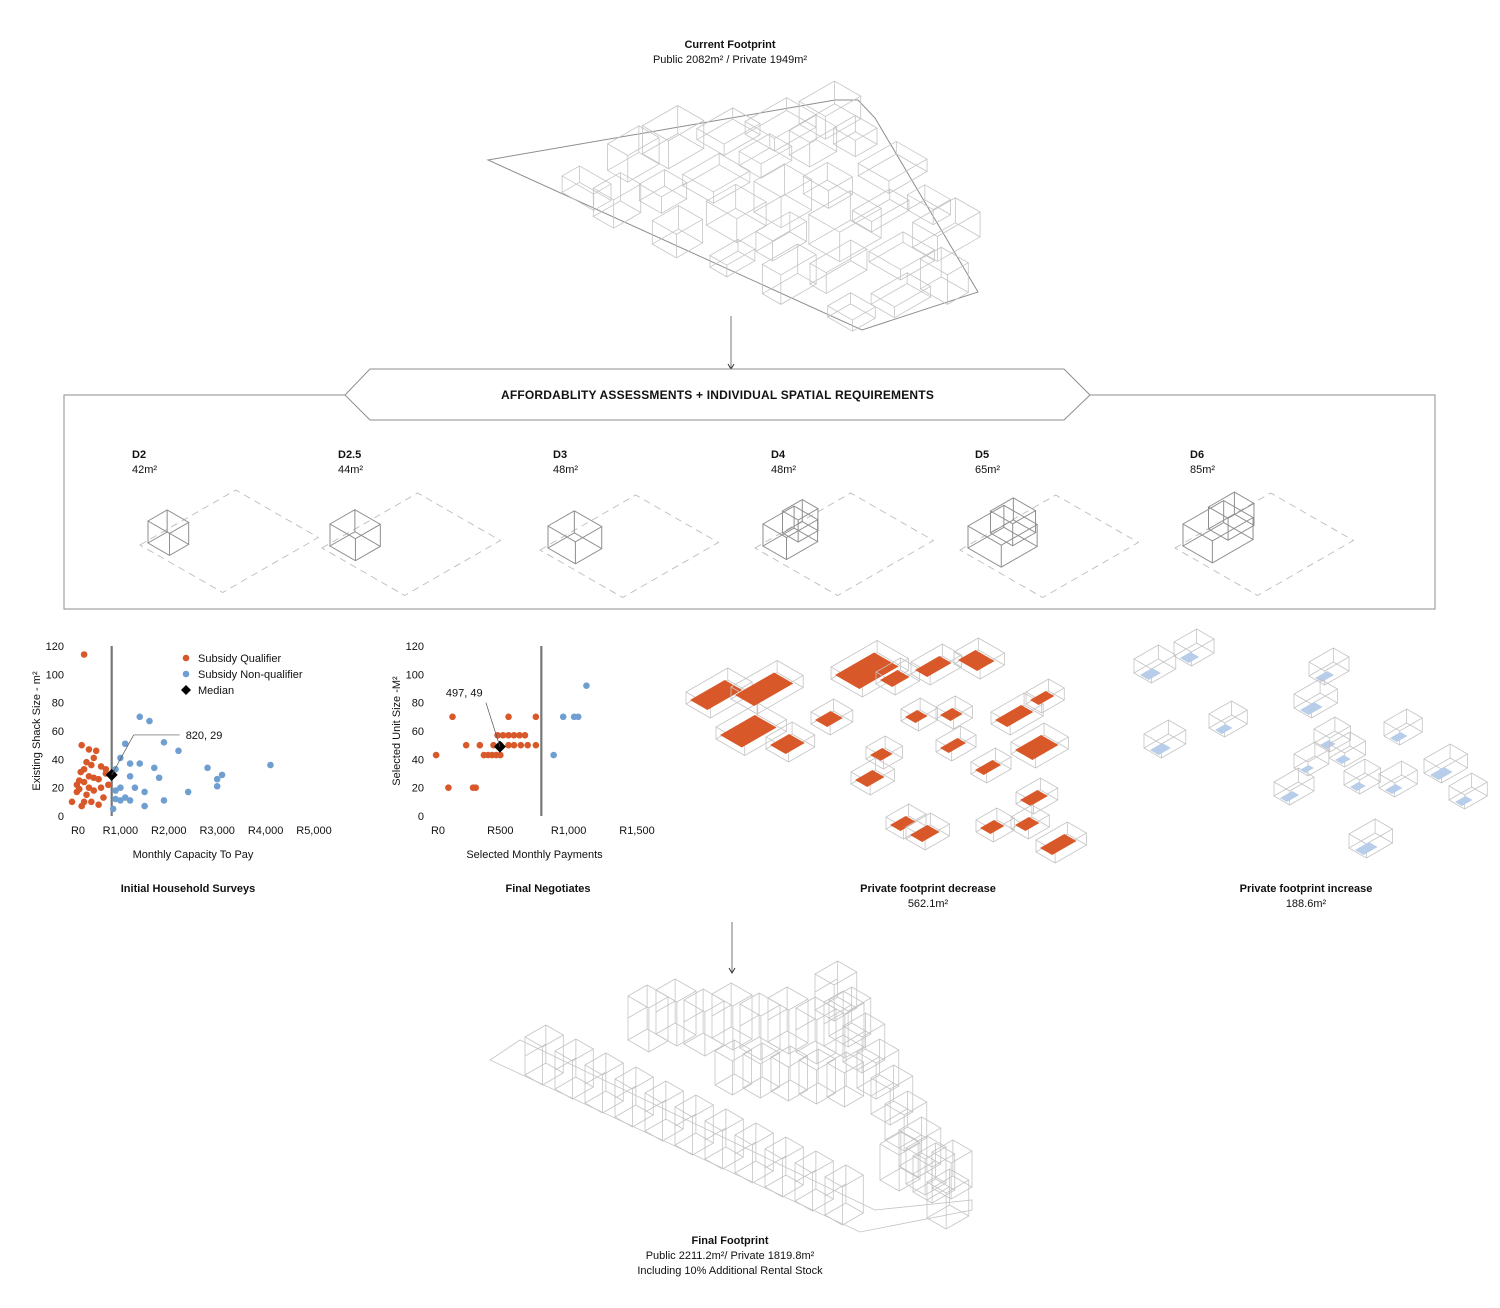  What do you see at coordinates (55, 675) in the screenshot?
I see `y-tick-label: 100` at bounding box center [55, 675].